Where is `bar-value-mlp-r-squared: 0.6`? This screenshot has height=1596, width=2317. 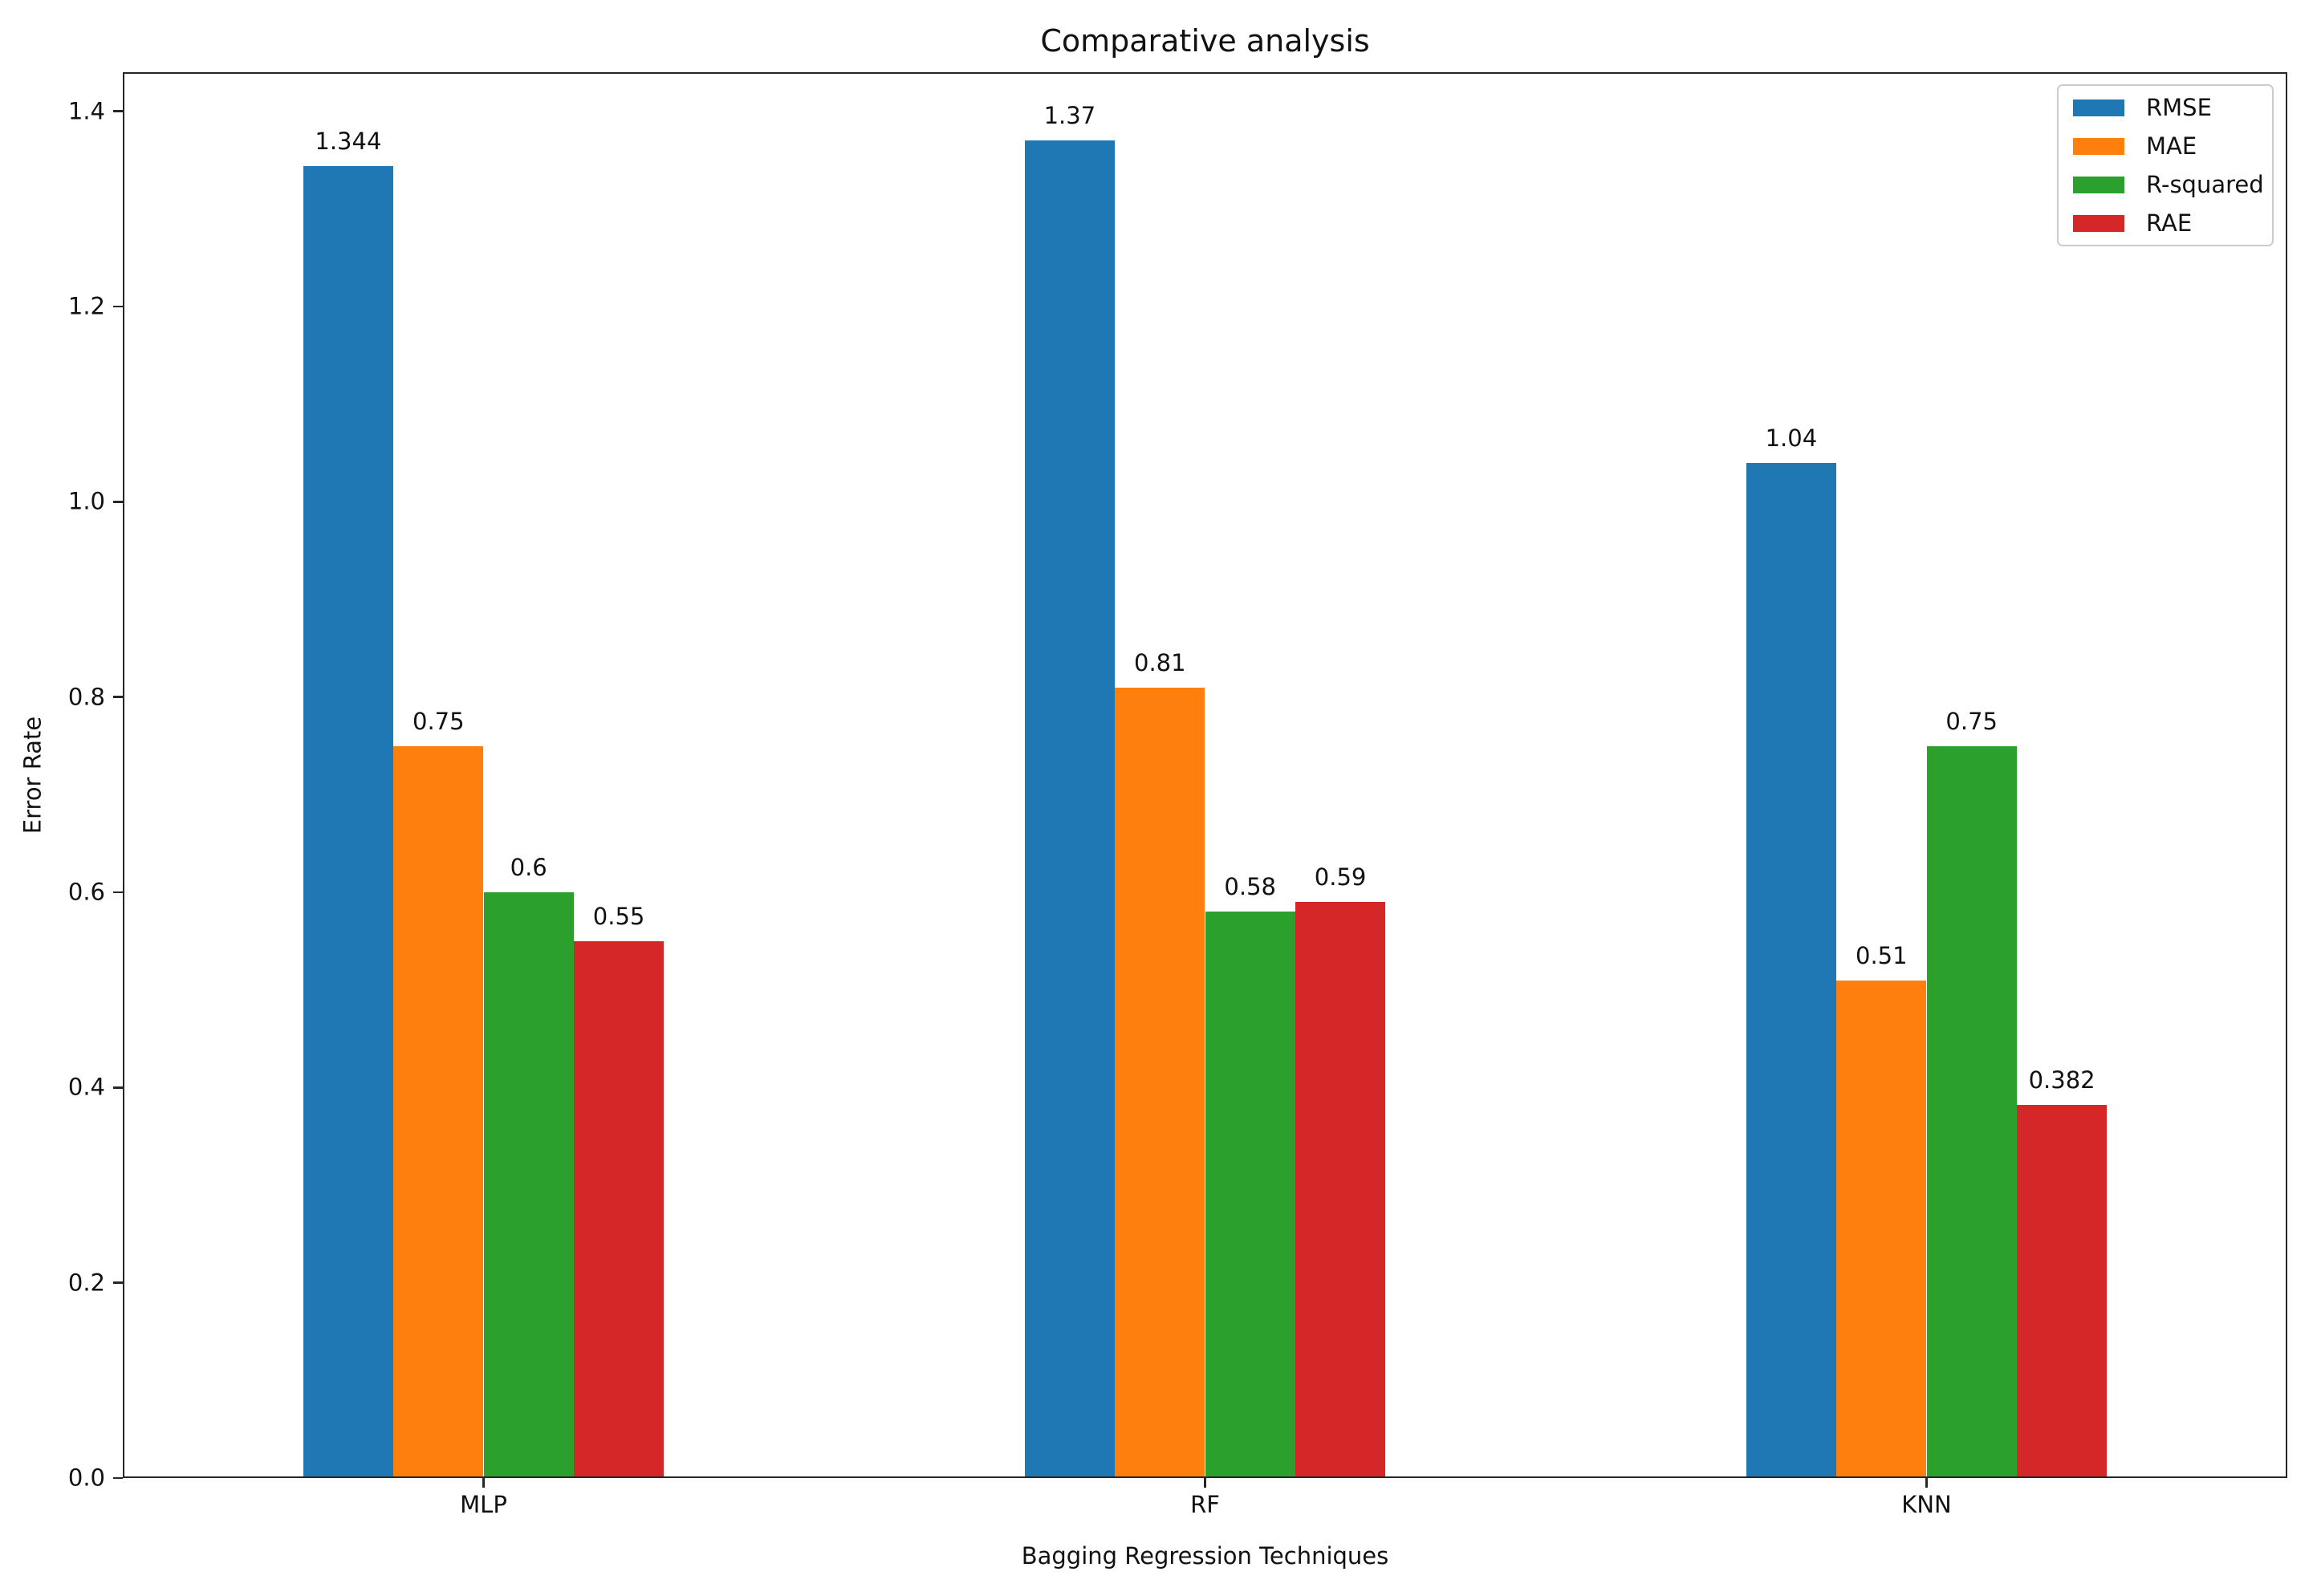 bar-value-mlp-r-squared: 0.6 is located at coordinates (528, 868).